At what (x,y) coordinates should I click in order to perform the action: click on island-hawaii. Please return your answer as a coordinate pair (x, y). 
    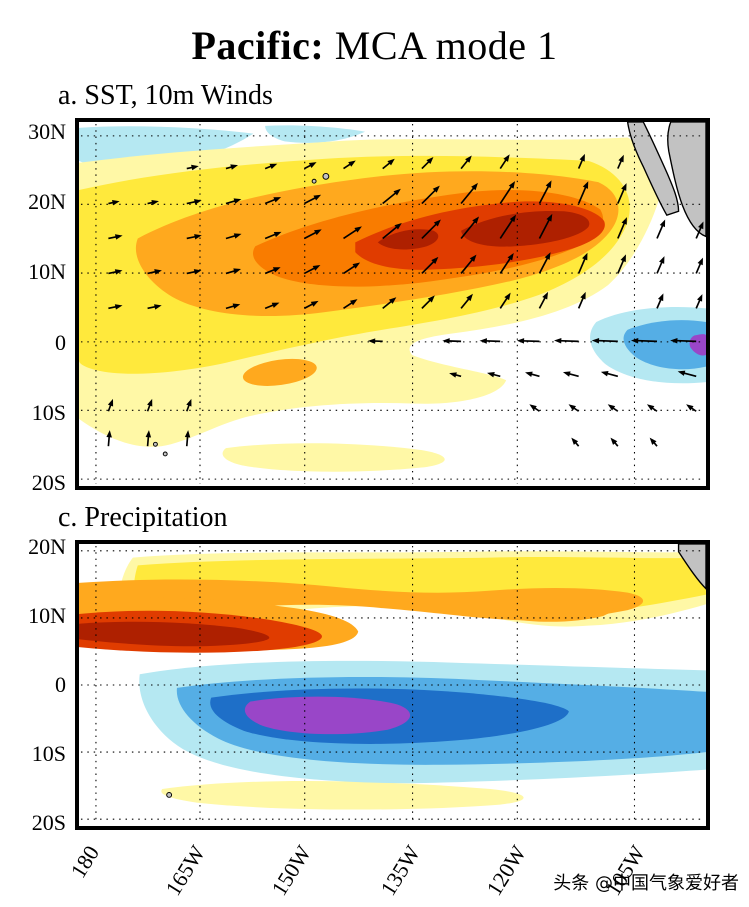
    Looking at the image, I should click on (326, 176).